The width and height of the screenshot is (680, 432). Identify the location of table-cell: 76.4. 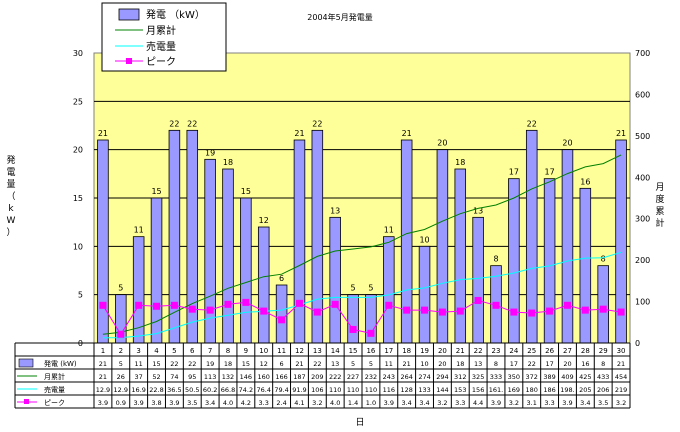
(263, 390).